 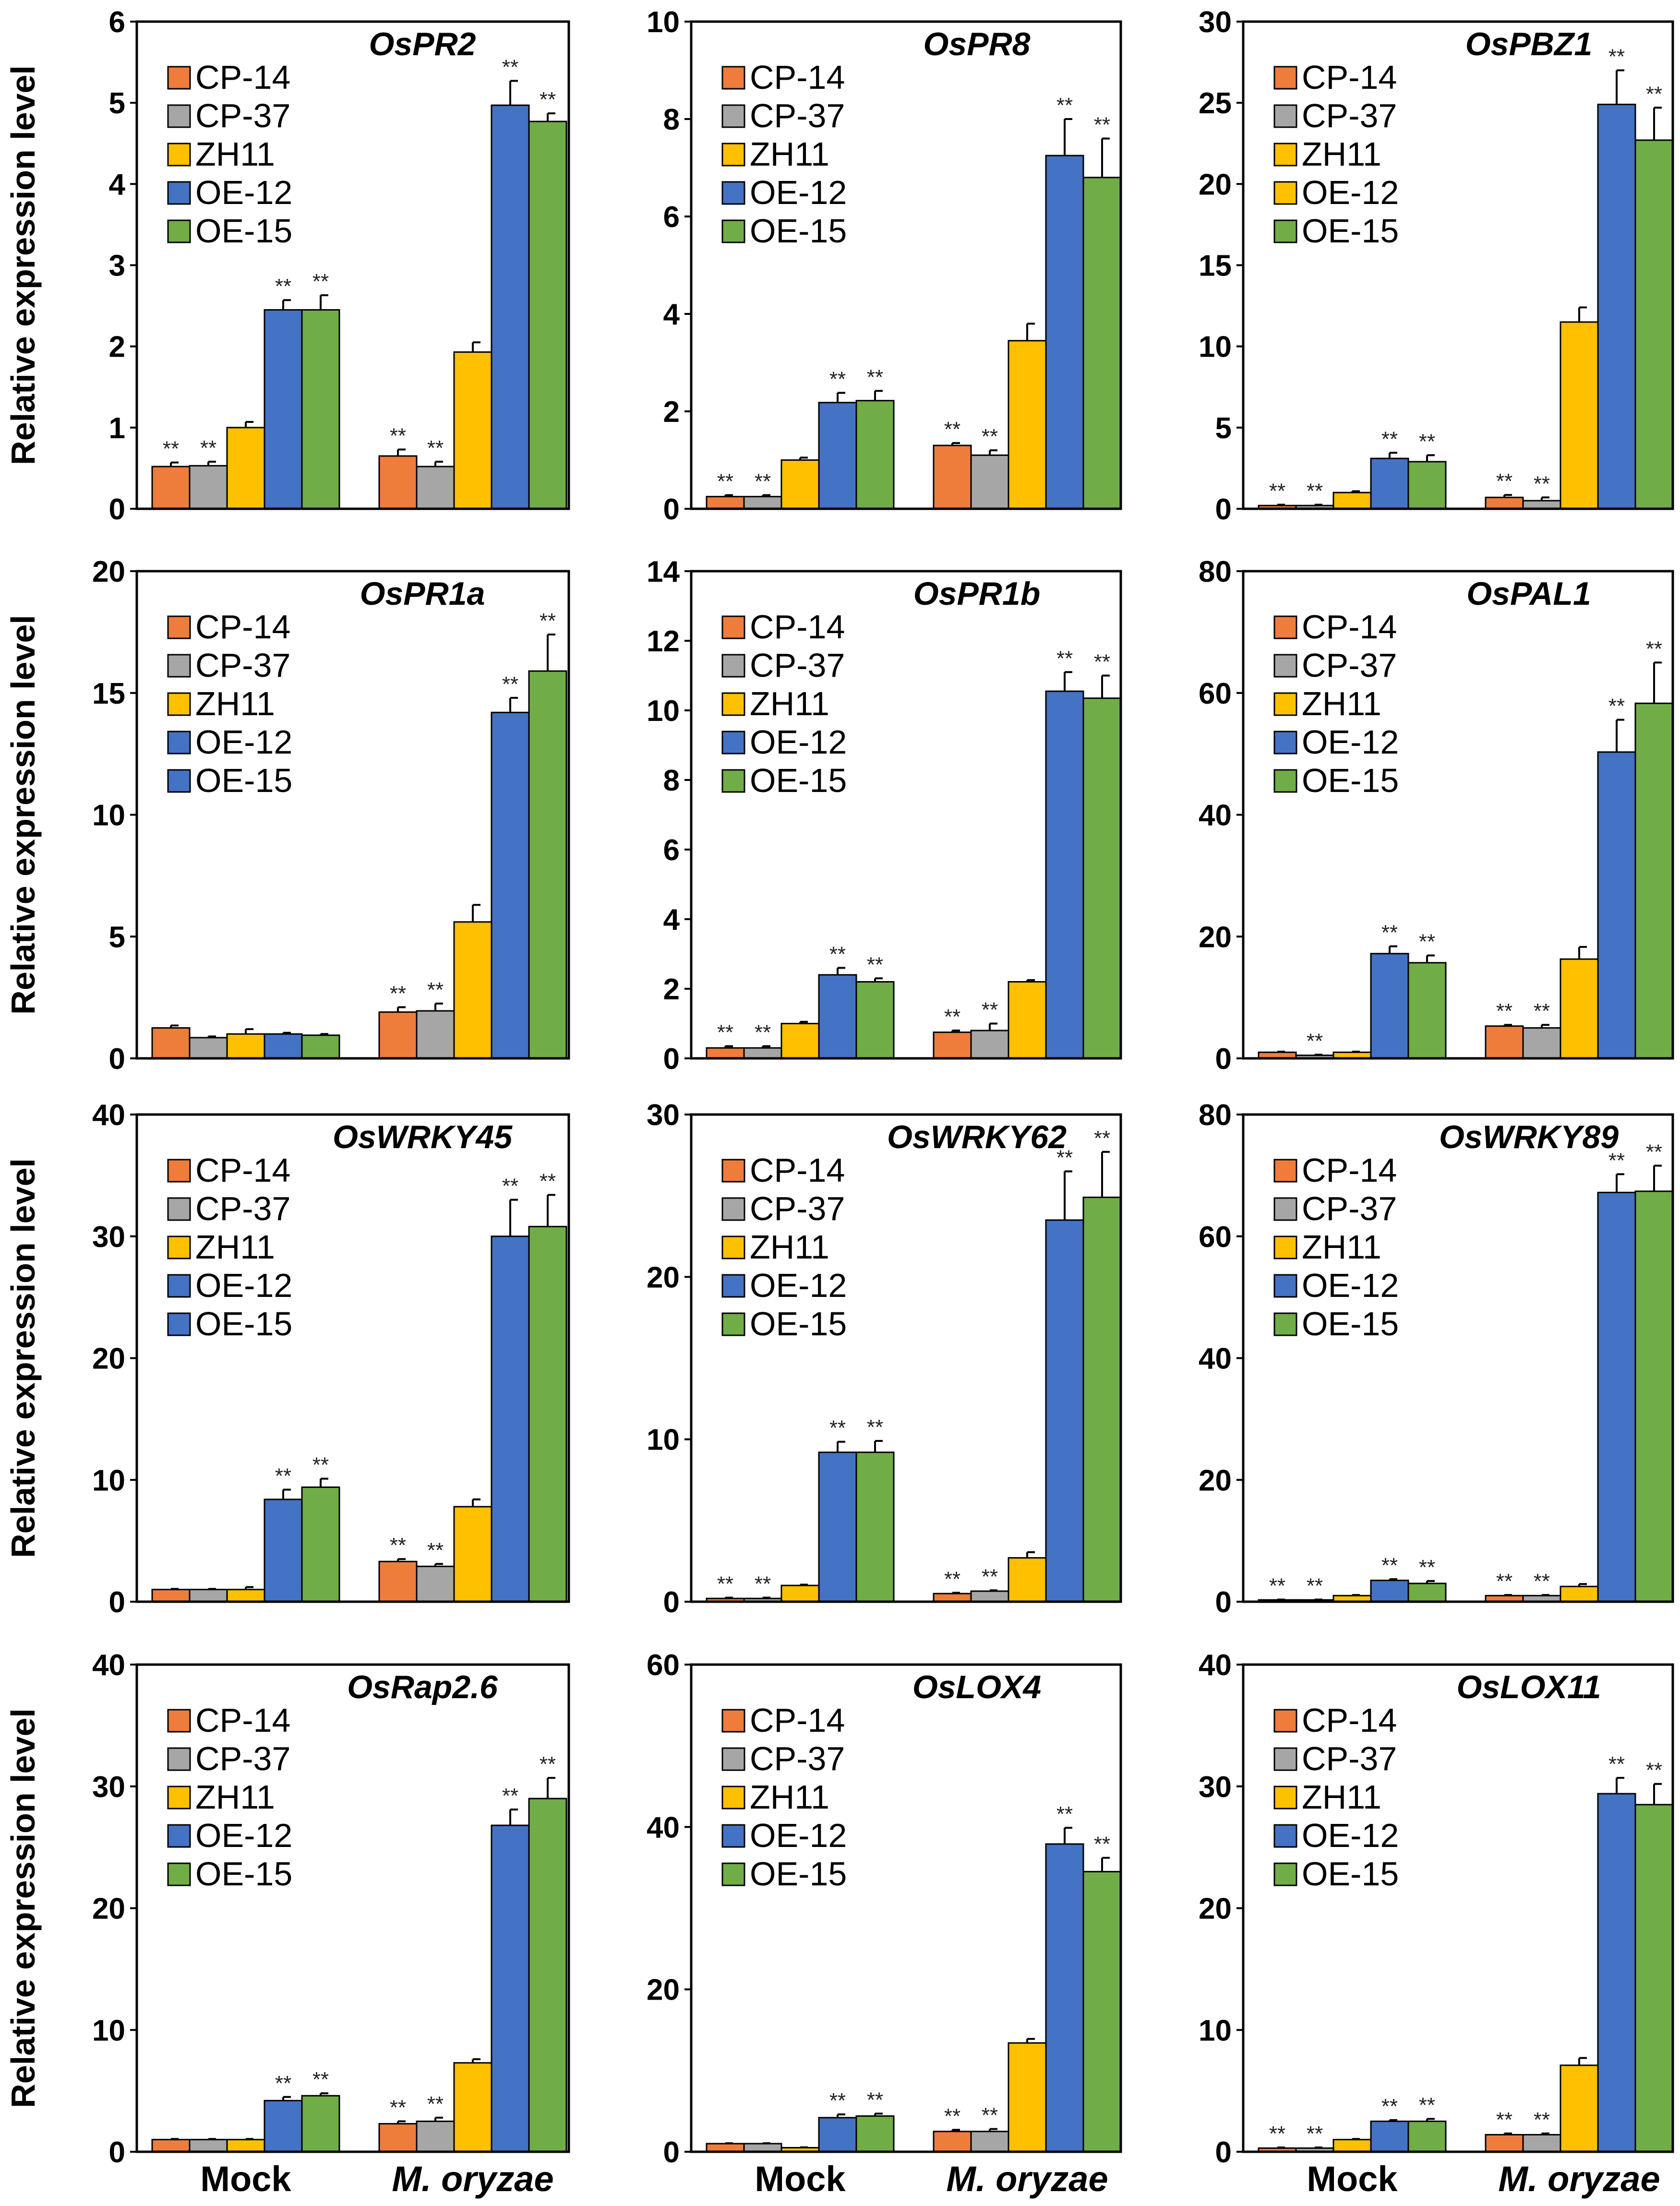 I want to click on y-tick-label: 8, so click(x=671, y=119).